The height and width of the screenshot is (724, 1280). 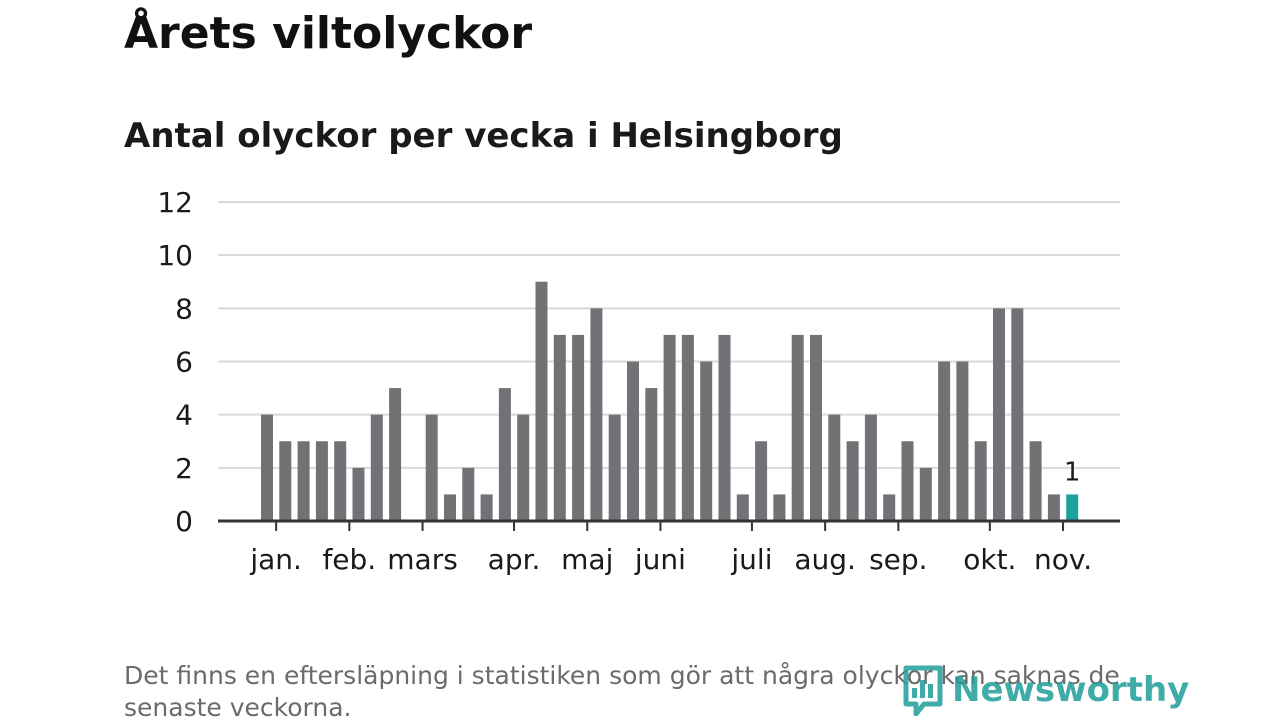 I want to click on x-tick-label: juni, so click(x=660, y=559).